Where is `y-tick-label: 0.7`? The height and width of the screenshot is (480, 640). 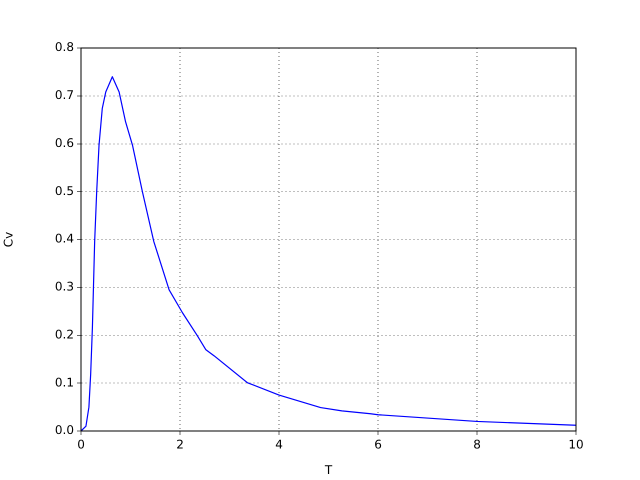 y-tick-label: 0.7 is located at coordinates (64, 95).